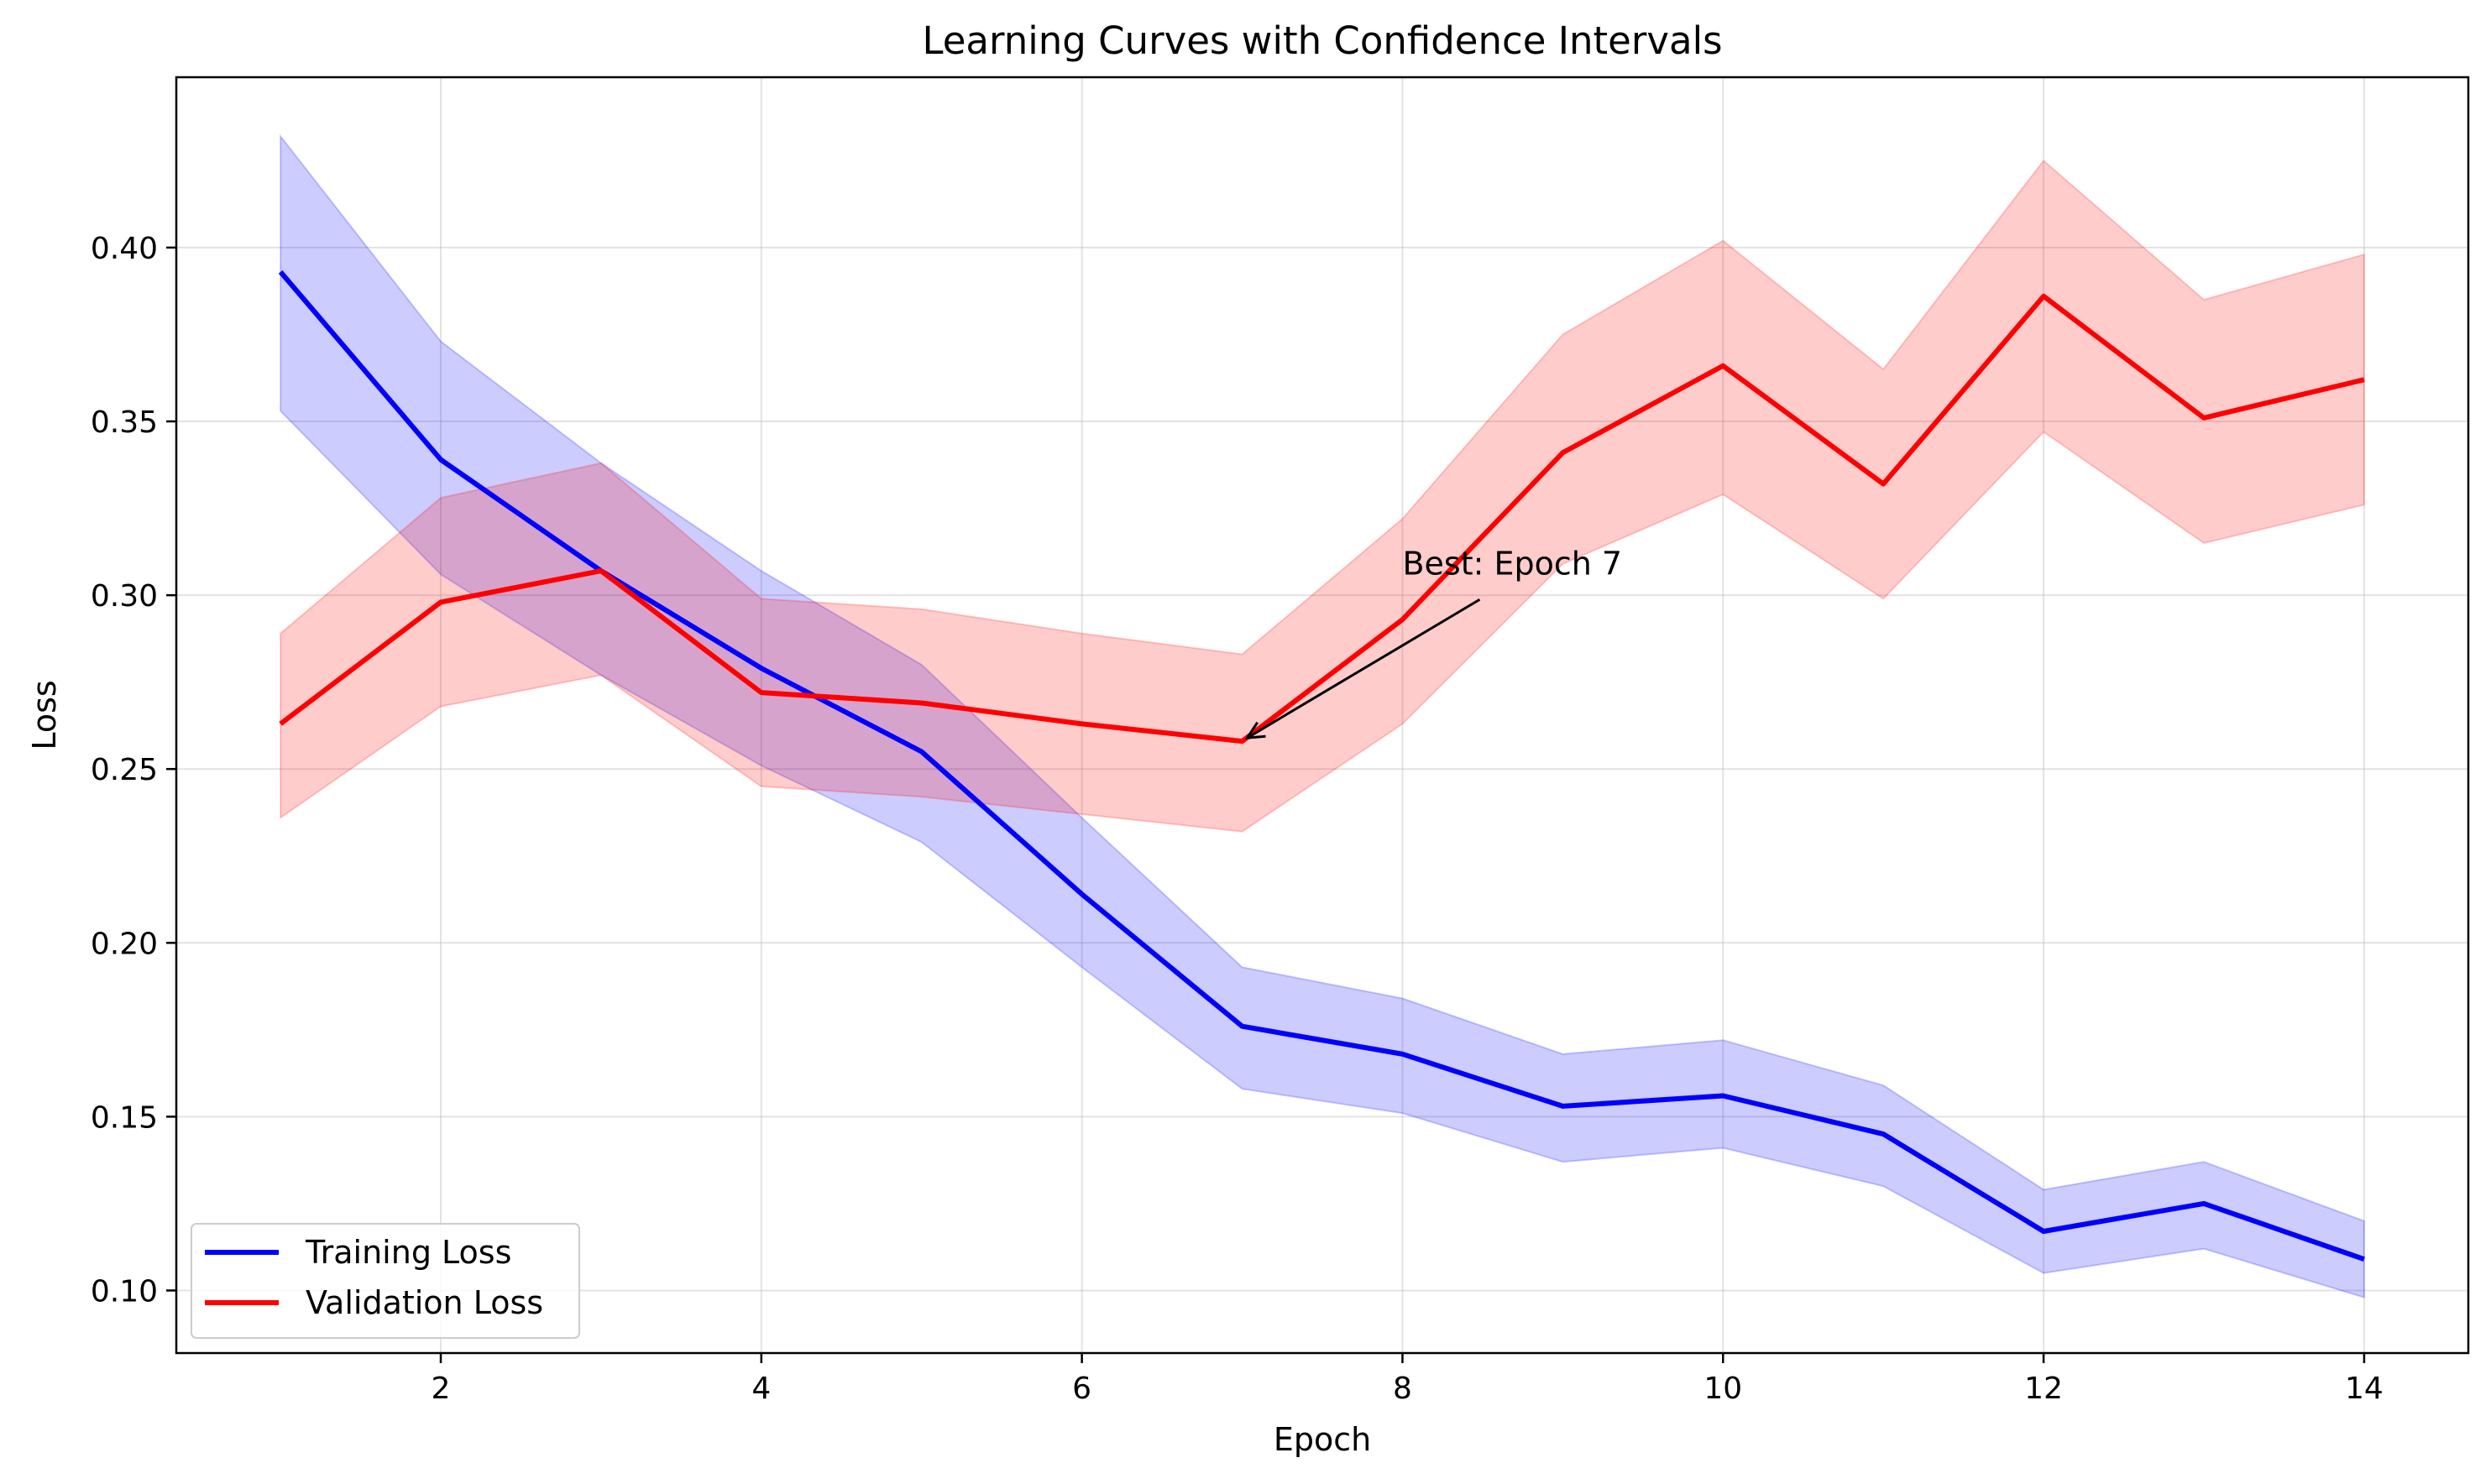 The height and width of the screenshot is (1484, 2491). What do you see at coordinates (1722, 1389) in the screenshot?
I see `x-tick-label: 10` at bounding box center [1722, 1389].